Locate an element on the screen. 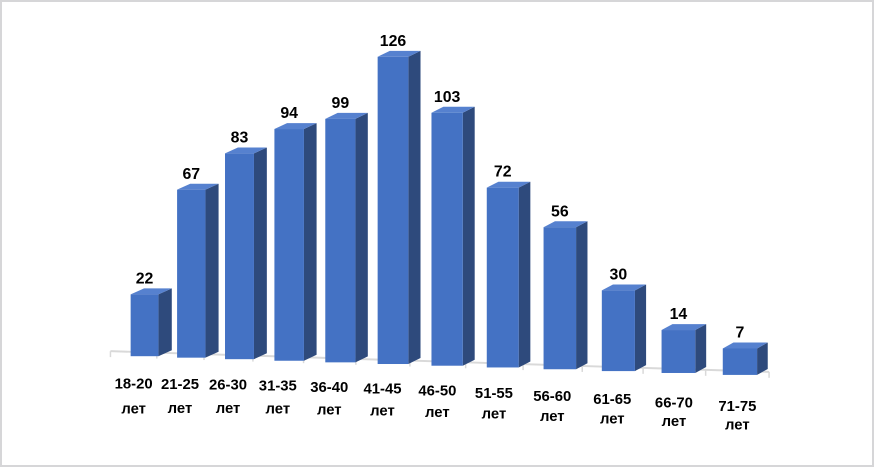  category-label-66-70-лет: 66-70 is located at coordinates (674, 403).